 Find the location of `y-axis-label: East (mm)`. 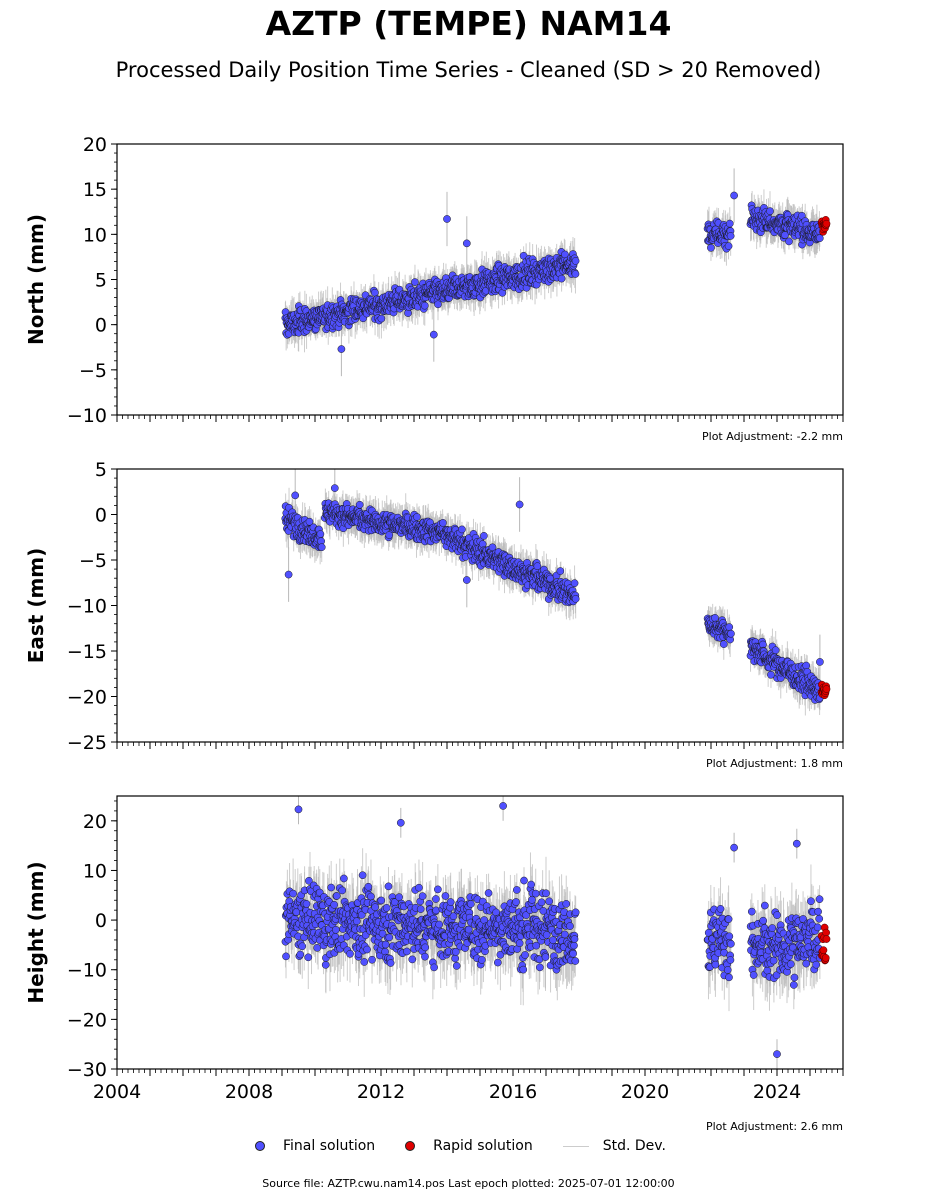

y-axis-label: East (mm) is located at coordinates (36, 606).